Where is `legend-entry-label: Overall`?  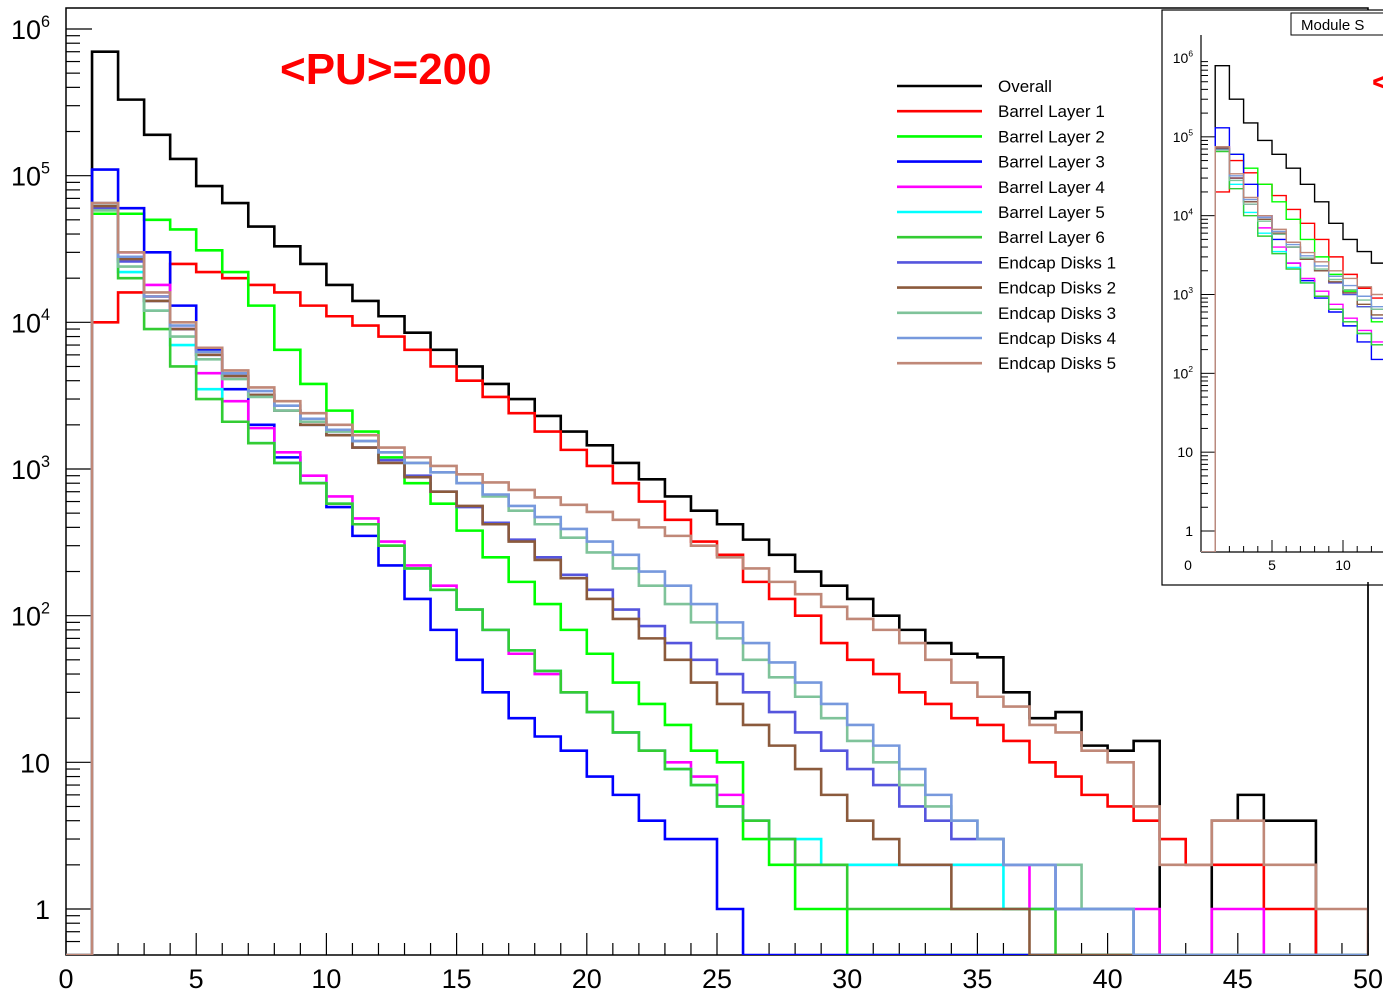 legend-entry-label: Overall is located at coordinates (1025, 86).